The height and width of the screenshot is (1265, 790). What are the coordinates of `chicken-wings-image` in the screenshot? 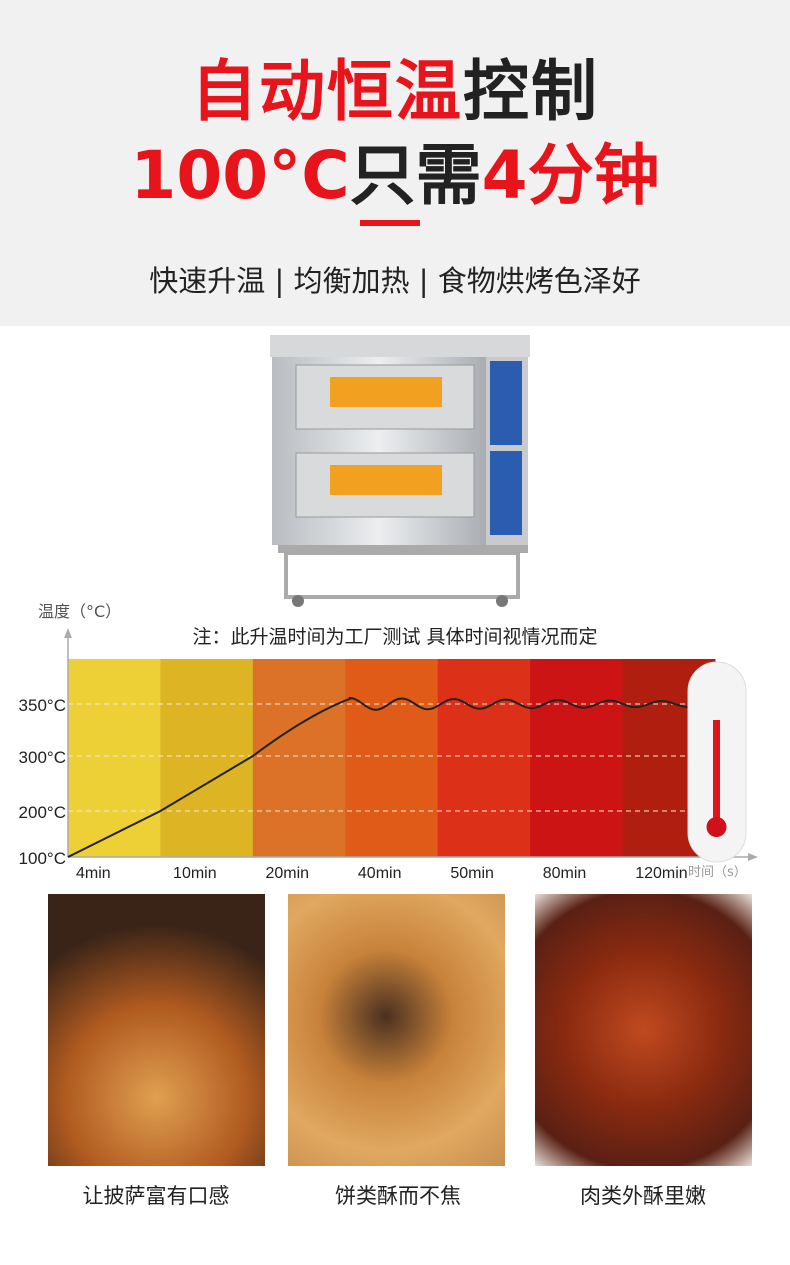 It's located at (643, 1030).